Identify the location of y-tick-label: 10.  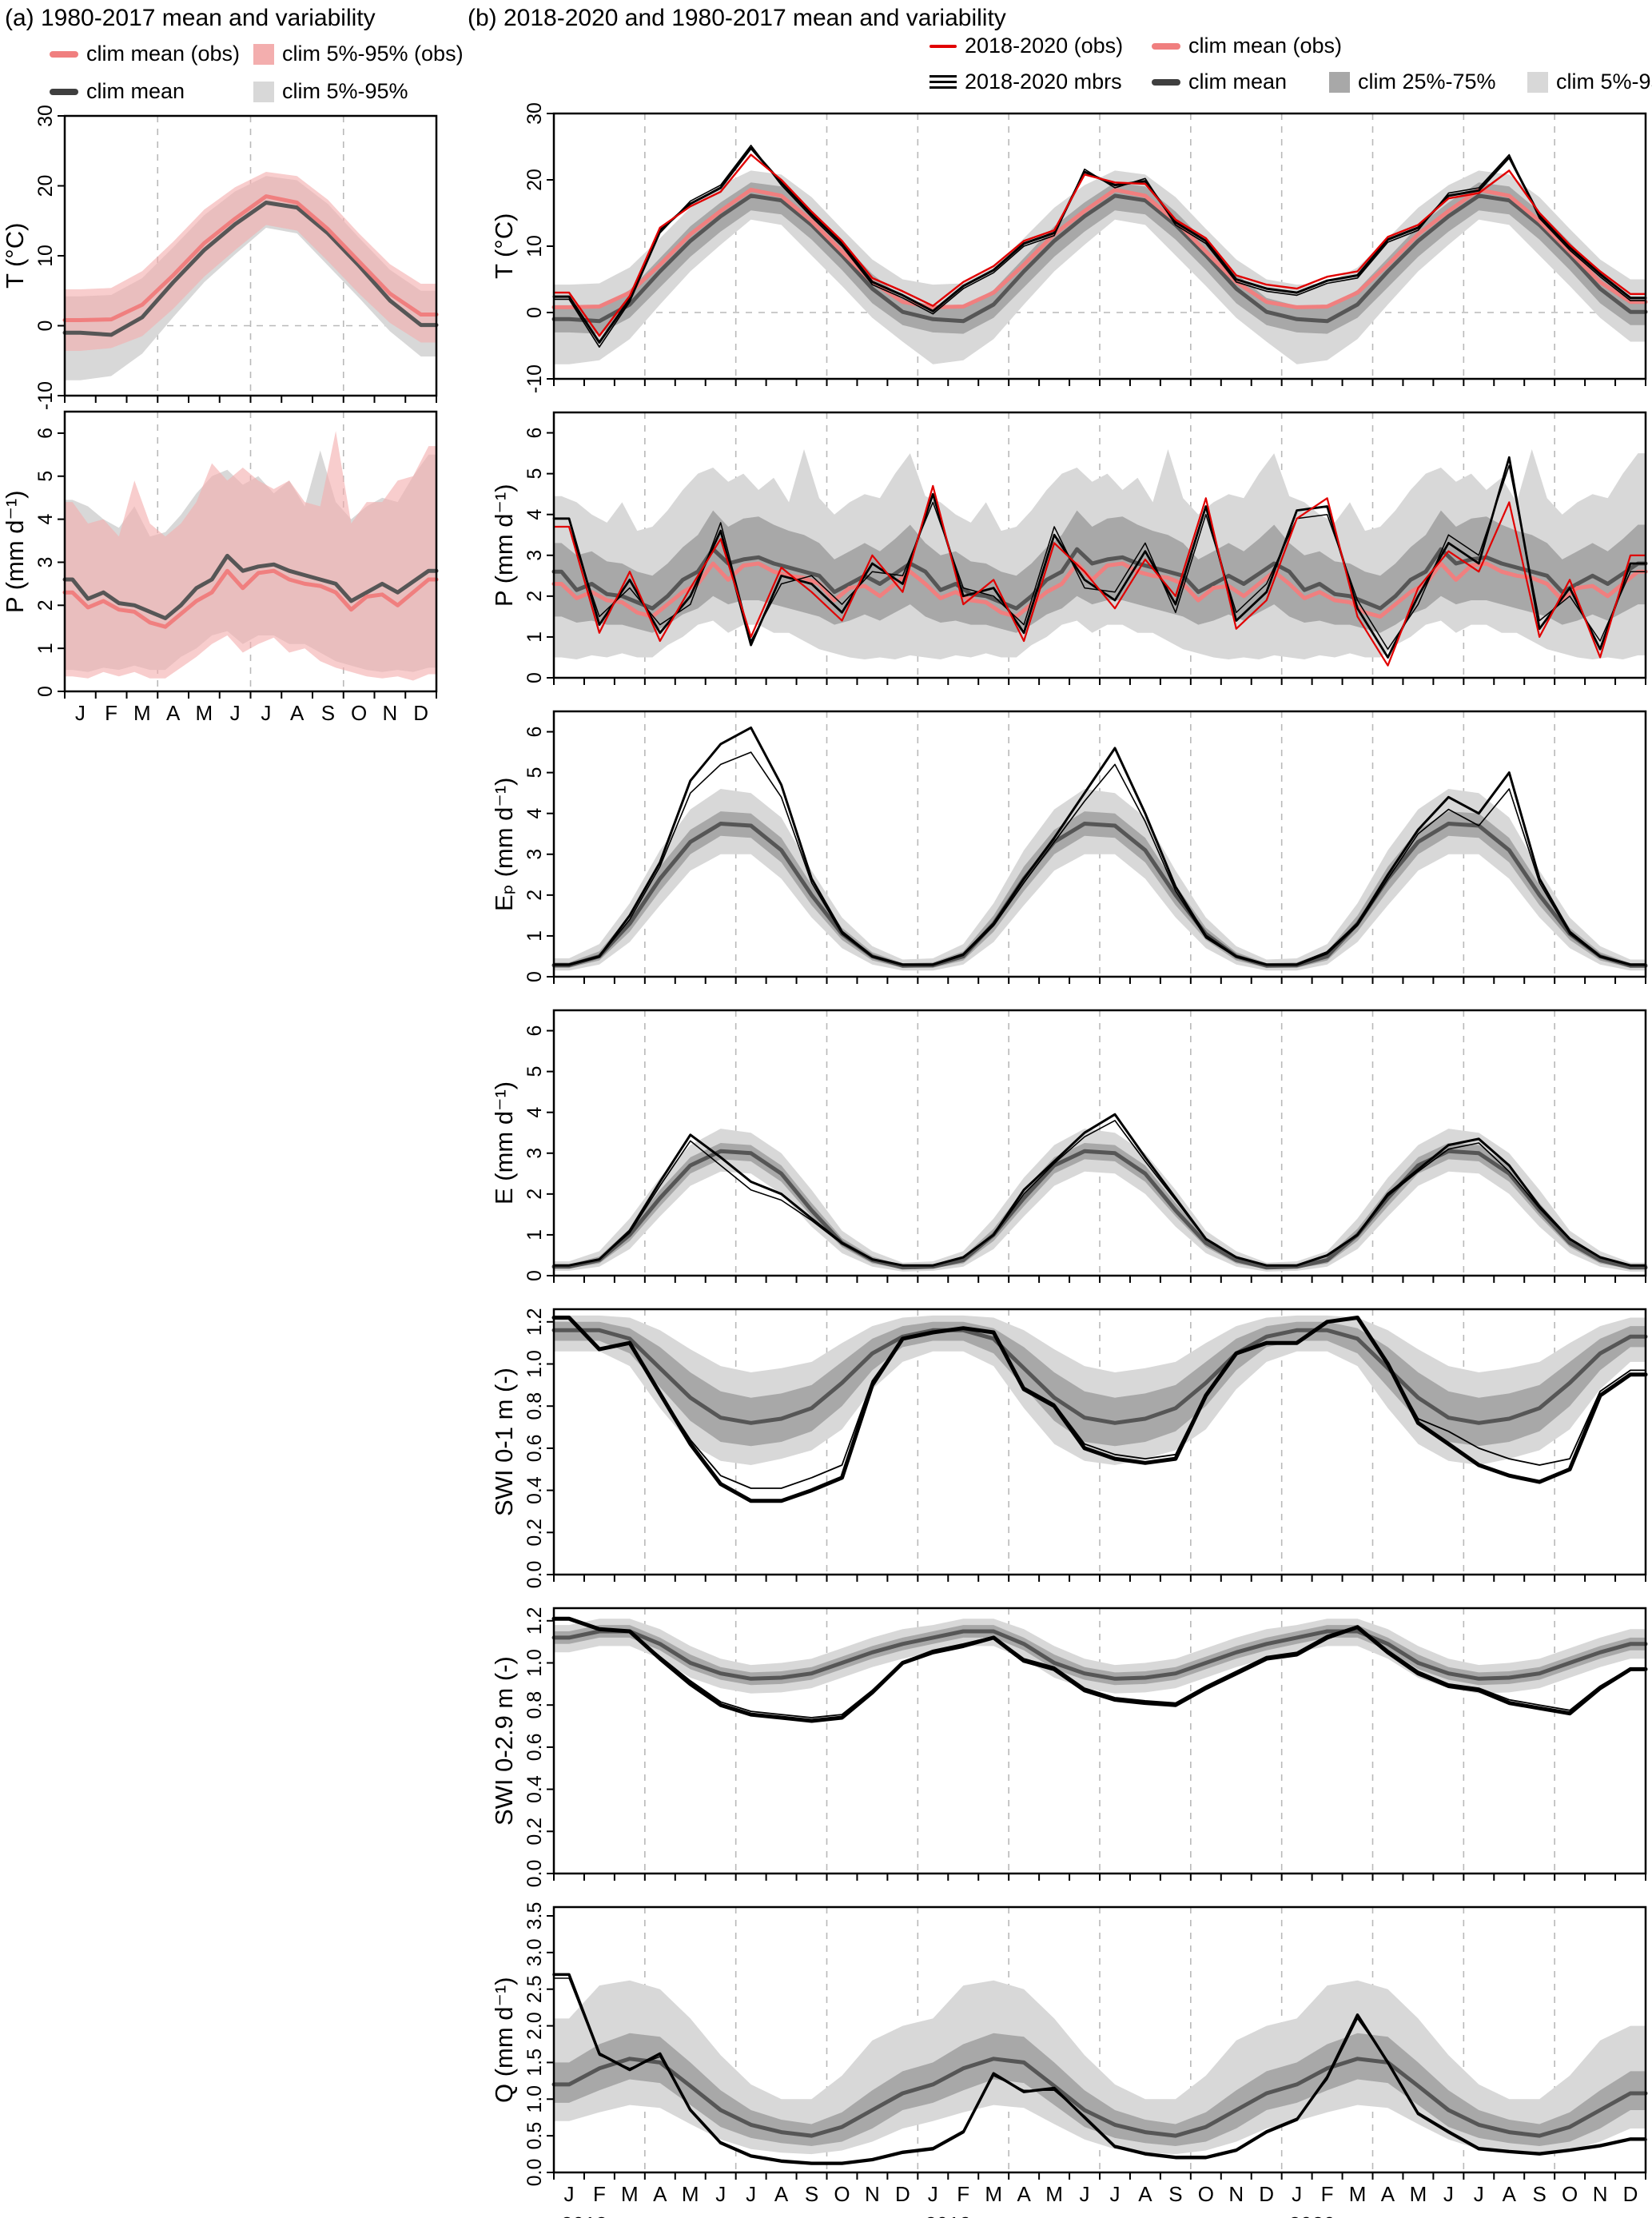
(45, 256).